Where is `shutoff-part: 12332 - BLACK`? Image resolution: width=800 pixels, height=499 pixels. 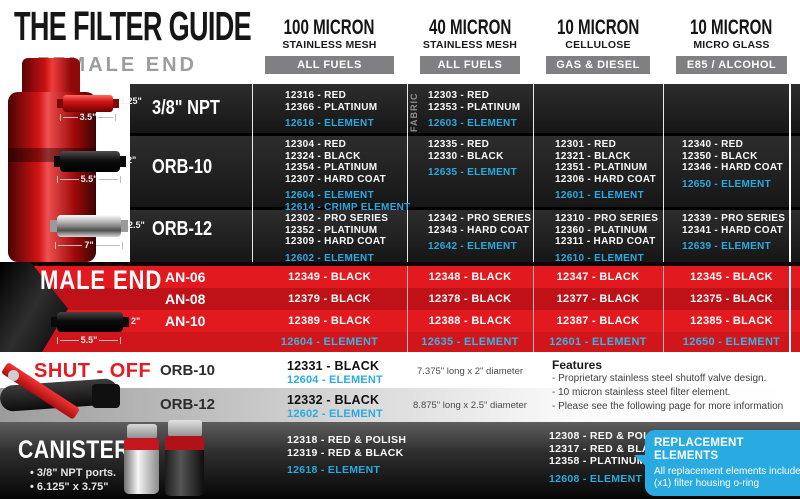 shutoff-part: 12332 - BLACK is located at coordinates (333, 400).